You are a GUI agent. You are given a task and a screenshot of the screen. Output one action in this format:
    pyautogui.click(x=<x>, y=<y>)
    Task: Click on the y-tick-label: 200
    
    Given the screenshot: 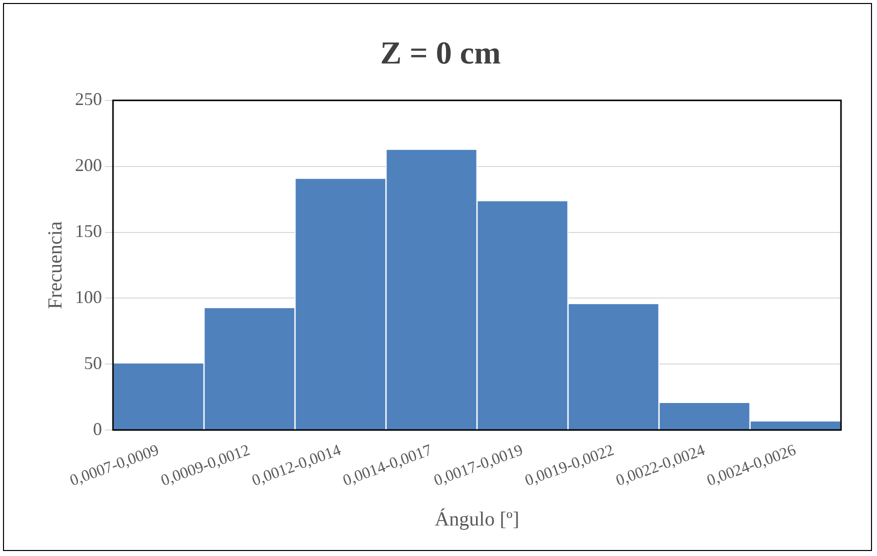 What is the action you would take?
    pyautogui.click(x=88, y=165)
    